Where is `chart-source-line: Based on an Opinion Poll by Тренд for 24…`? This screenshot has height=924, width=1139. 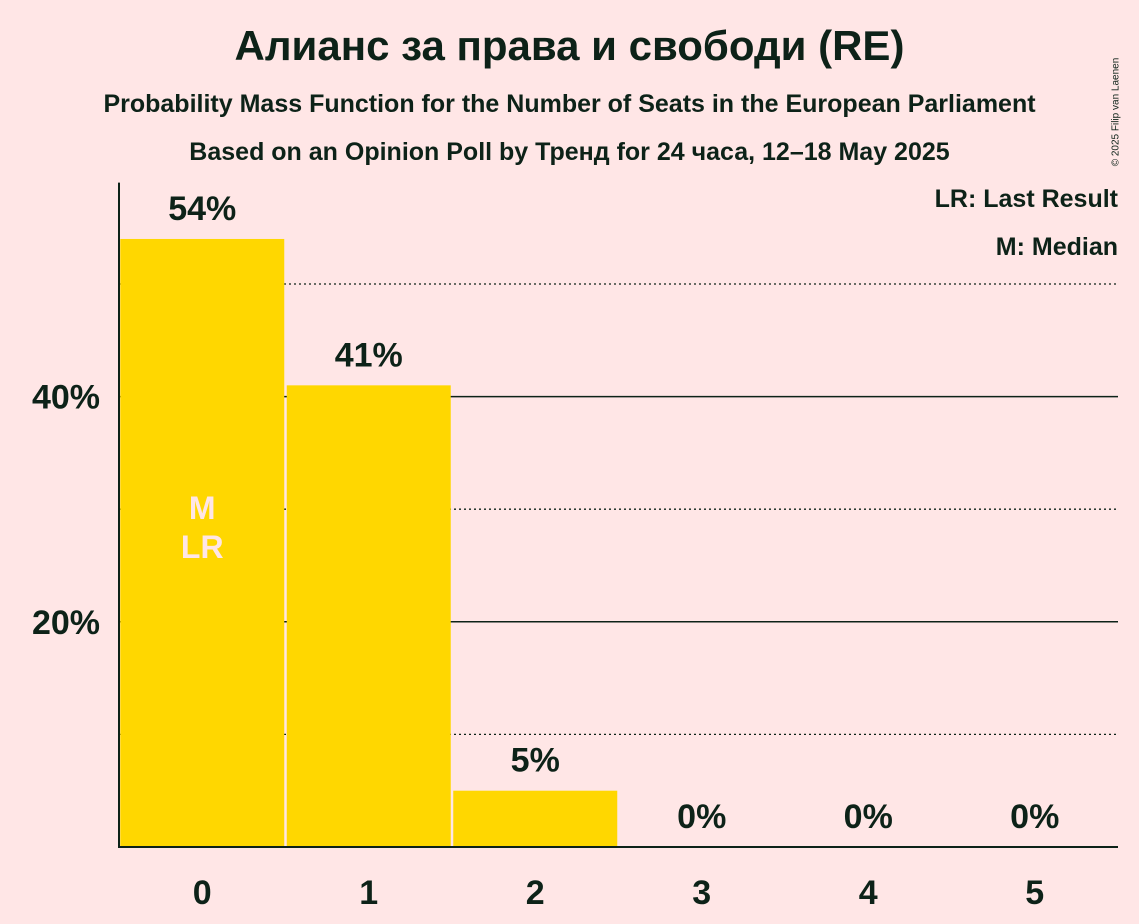
chart-source-line: Based on an Opinion Poll by Тренд for 24… is located at coordinates (569, 152).